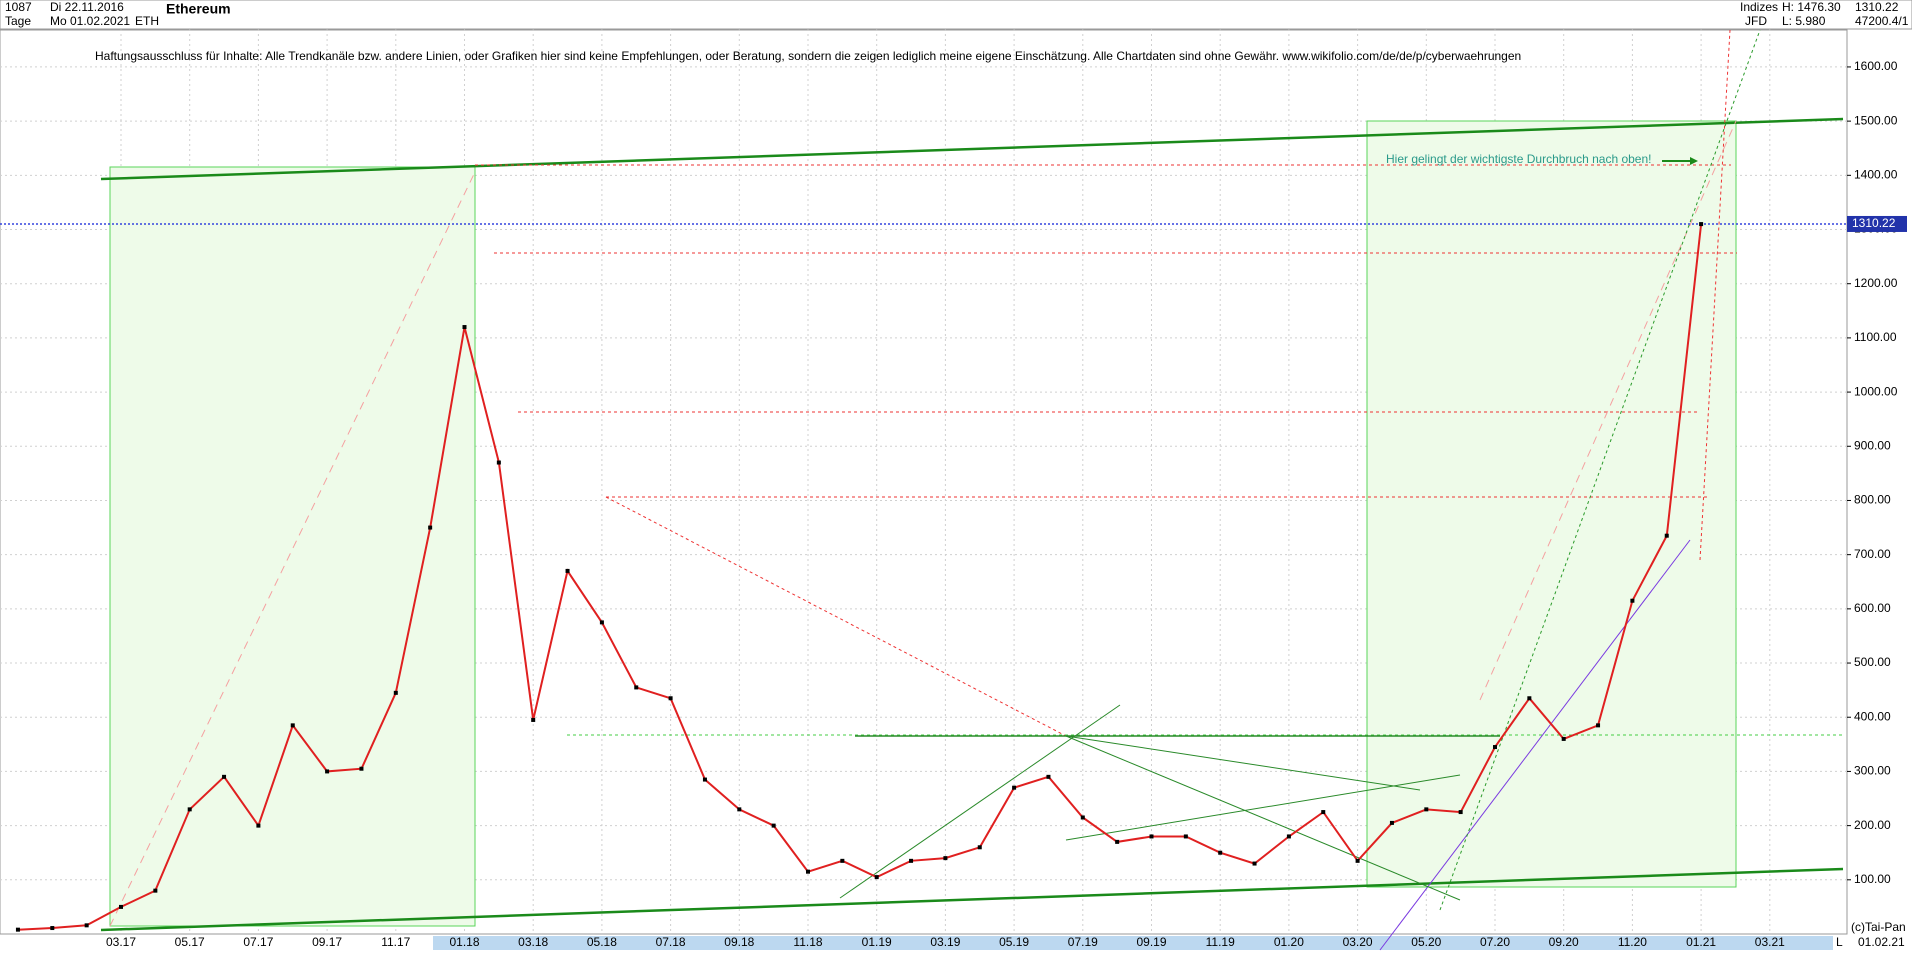  What do you see at coordinates (1426, 942) in the screenshot?
I see `x-tick-label: 05.20` at bounding box center [1426, 942].